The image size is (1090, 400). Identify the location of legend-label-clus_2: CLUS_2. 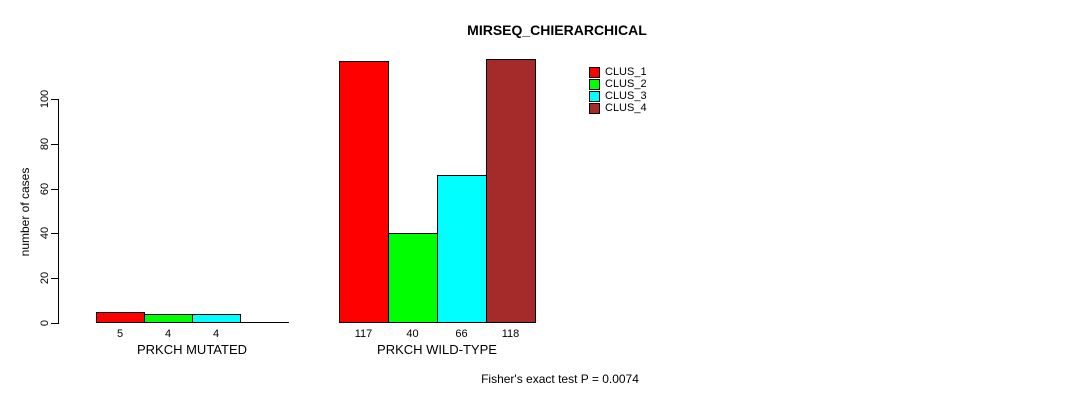
(626, 84).